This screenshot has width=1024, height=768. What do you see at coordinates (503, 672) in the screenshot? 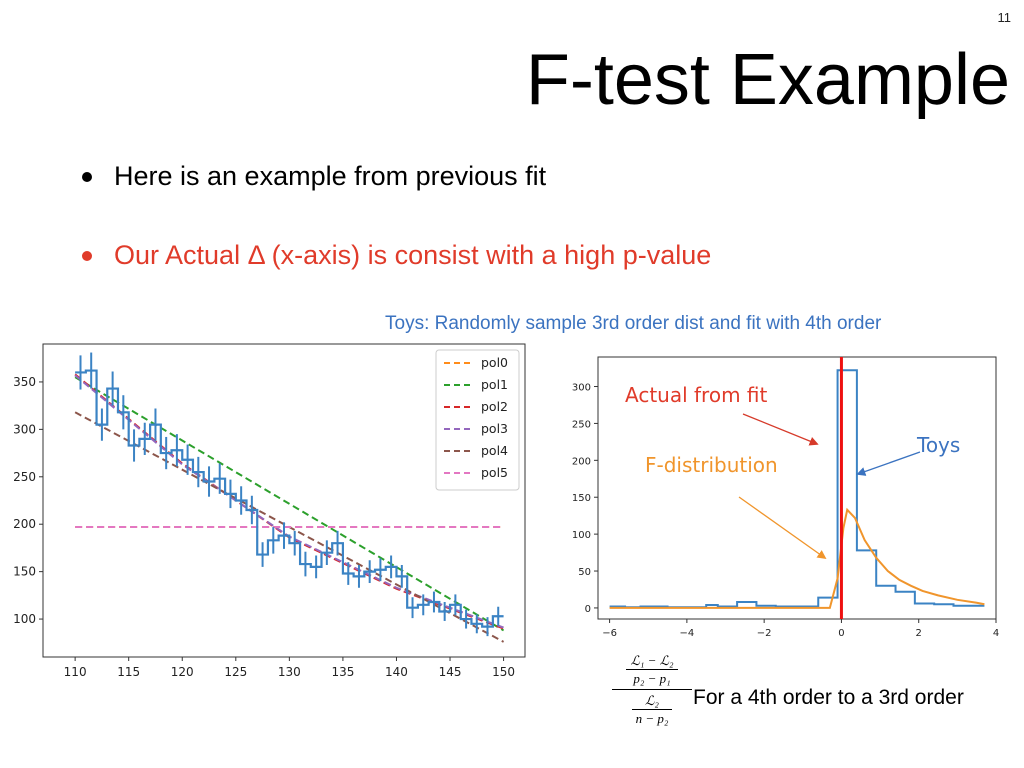
I see `x-tick-label: 150` at bounding box center [503, 672].